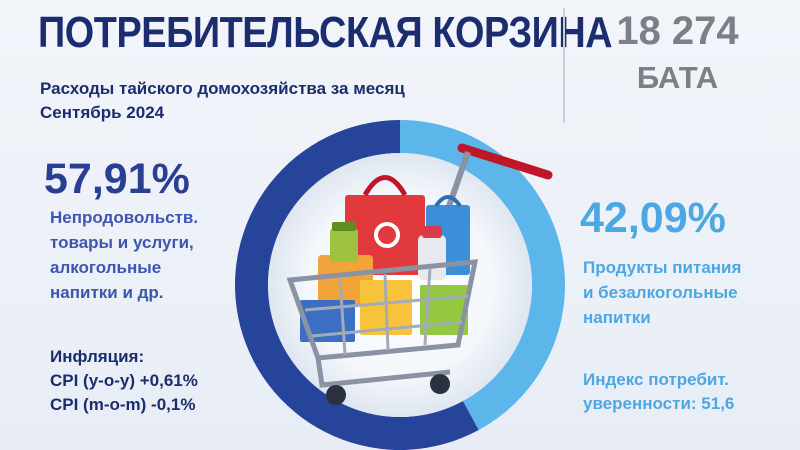 Image resolution: width=800 pixels, height=450 pixels. Describe the element at coordinates (117, 179) in the screenshot. I see `nonfood-percent: 57,91%` at that location.